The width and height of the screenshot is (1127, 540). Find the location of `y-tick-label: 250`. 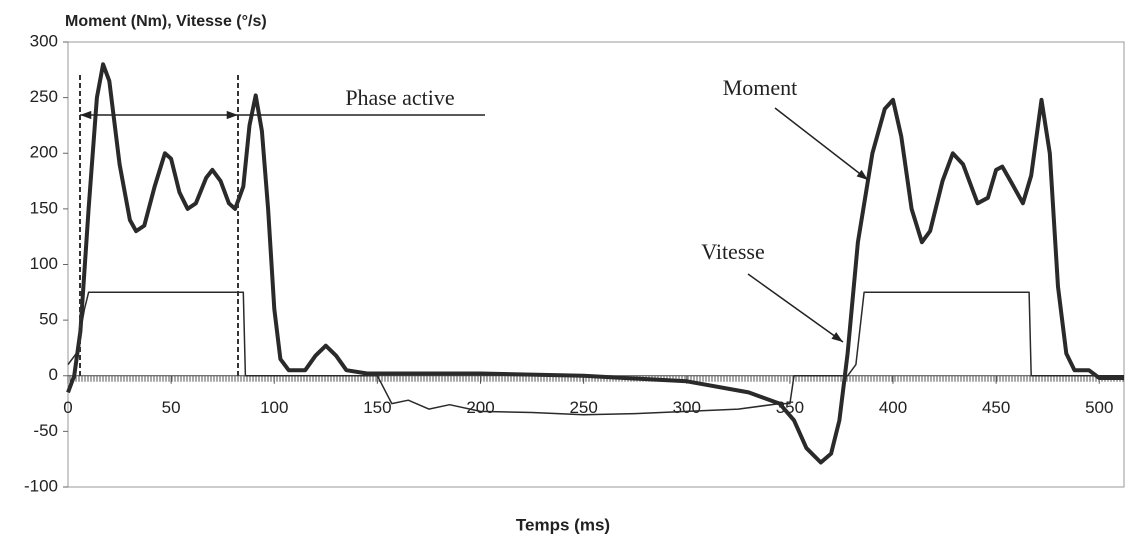

y-tick-label: 250 is located at coordinates (44, 96).